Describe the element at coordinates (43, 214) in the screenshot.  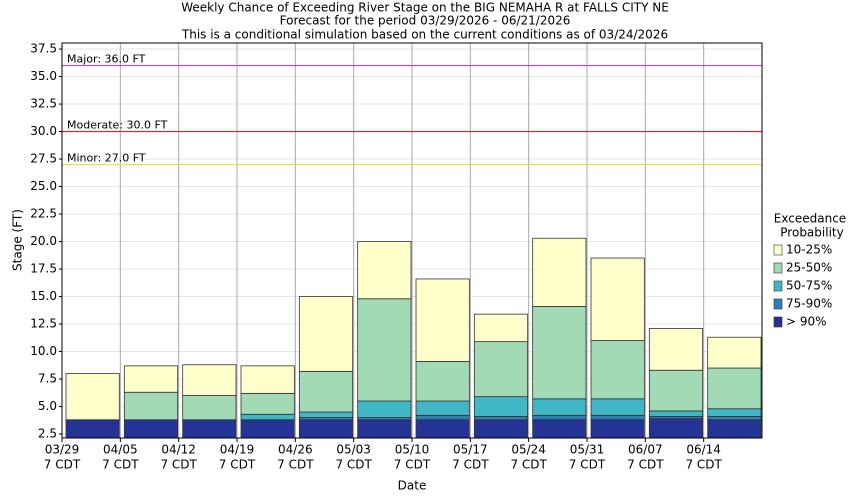
I see `y-tick-label: 22.5` at that location.